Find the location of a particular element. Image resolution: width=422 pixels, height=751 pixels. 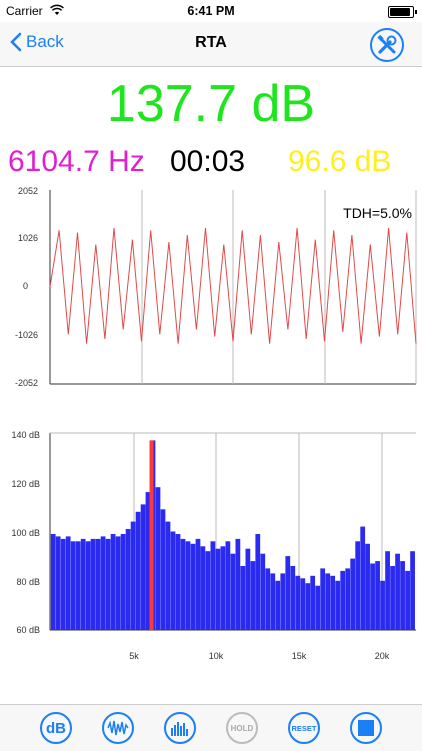

peak-marker is located at coordinates (151, 535).